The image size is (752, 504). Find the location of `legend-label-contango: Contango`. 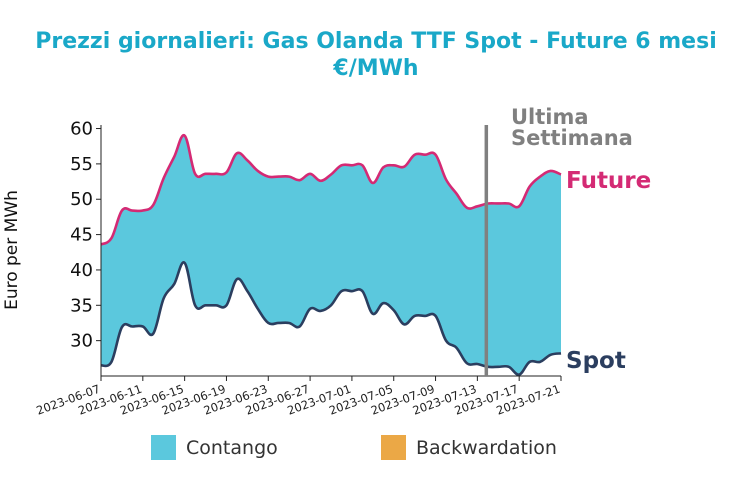

legend-label-contango: Contango is located at coordinates (232, 448).